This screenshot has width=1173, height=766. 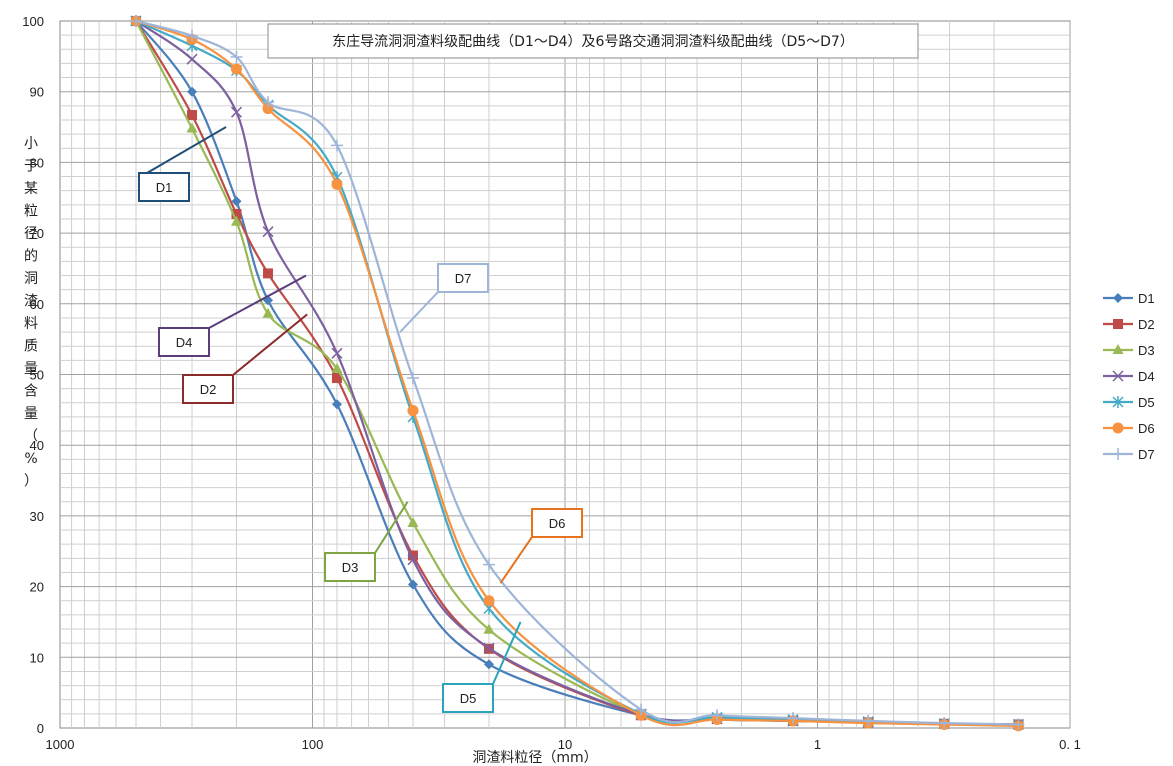 What do you see at coordinates (541, 546) in the screenshot?
I see `callout-d6: D6` at bounding box center [541, 546].